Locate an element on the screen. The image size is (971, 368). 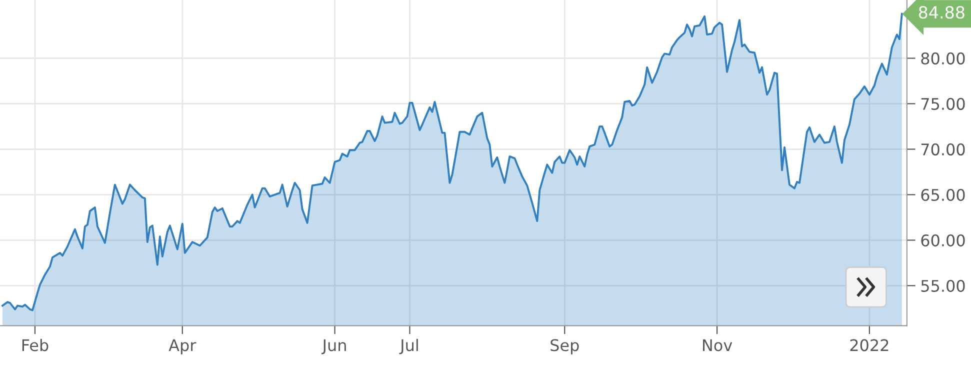
y-tick-label: 55.00 is located at coordinates (943, 286).